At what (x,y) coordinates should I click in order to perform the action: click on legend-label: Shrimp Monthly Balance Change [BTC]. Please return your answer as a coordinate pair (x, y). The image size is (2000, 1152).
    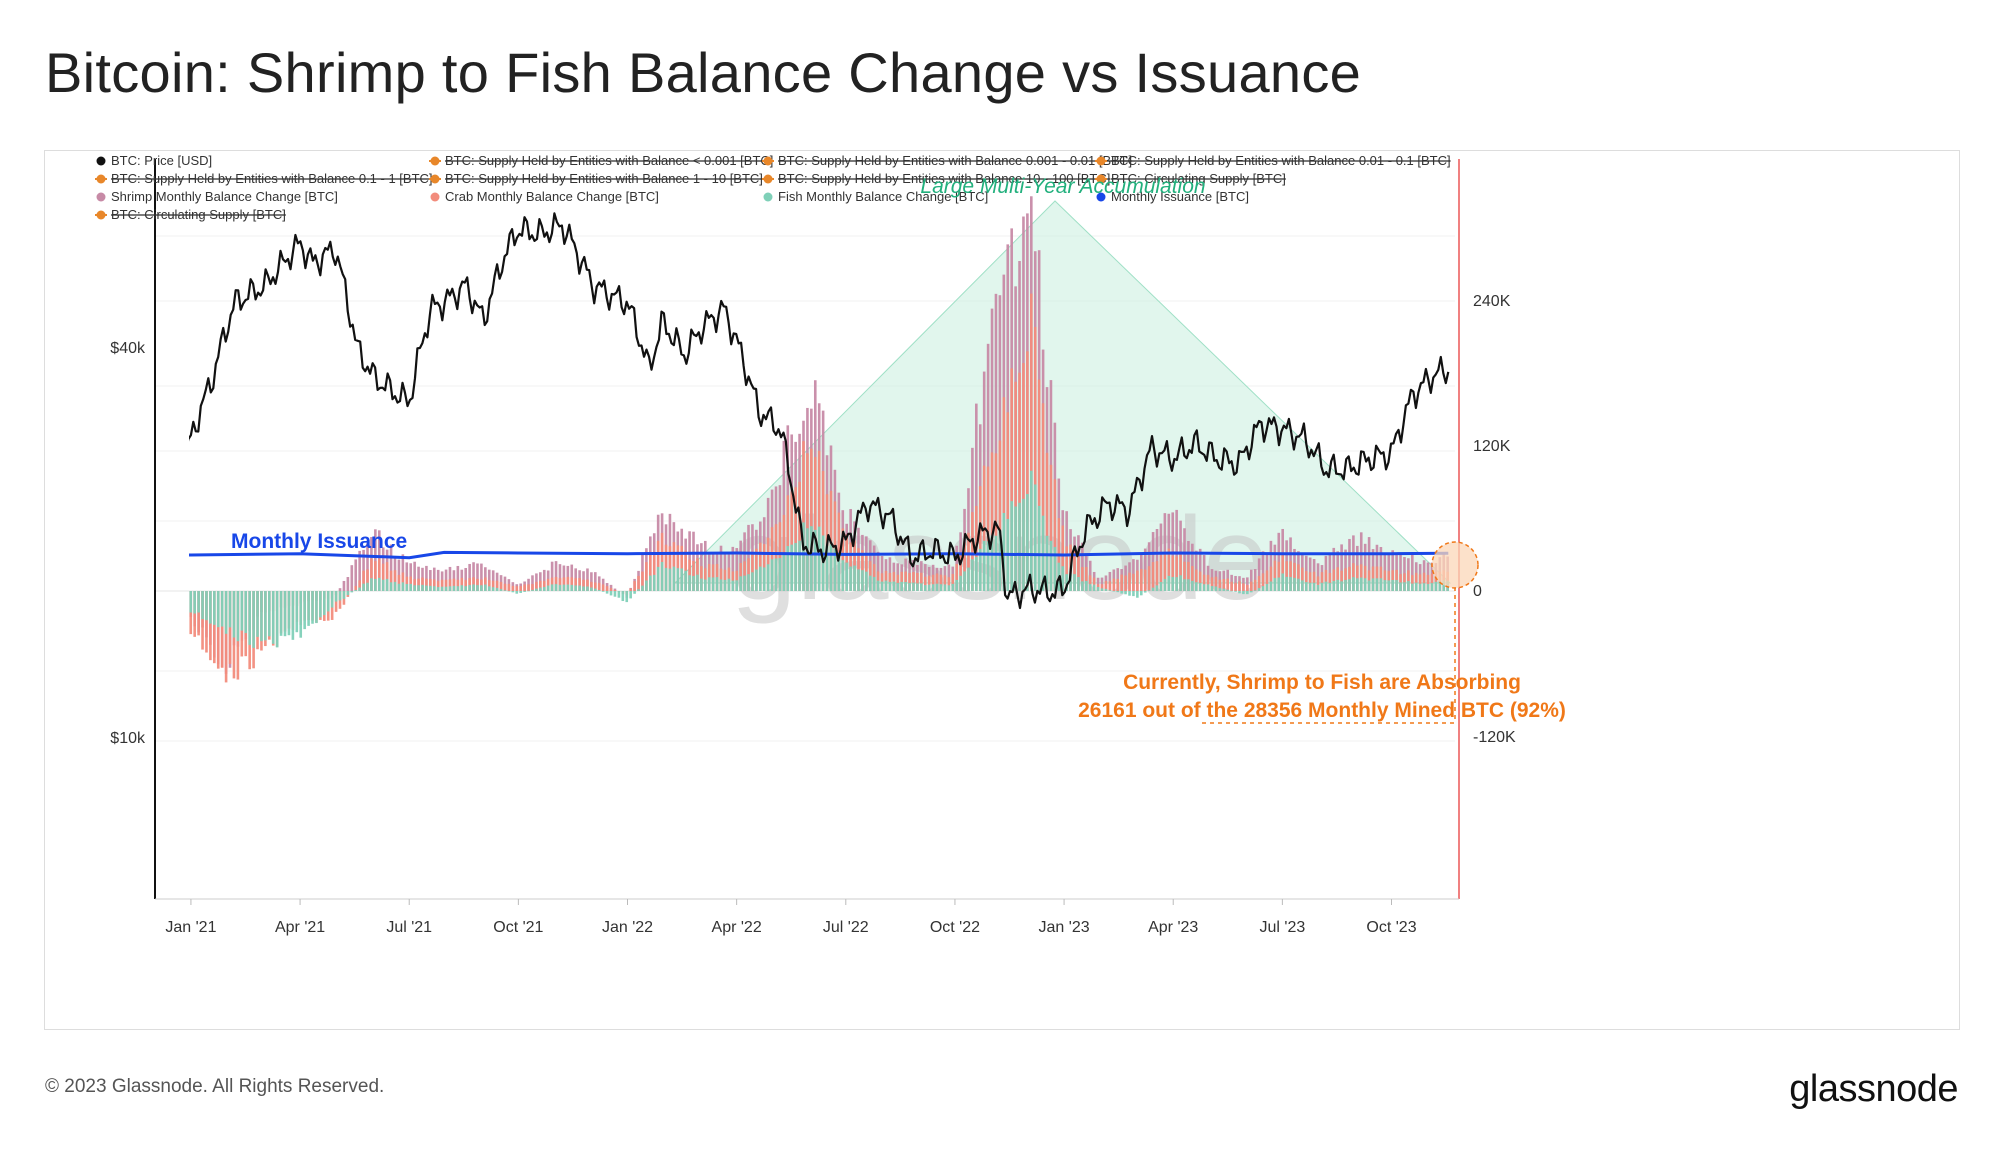
    Looking at the image, I should click on (224, 196).